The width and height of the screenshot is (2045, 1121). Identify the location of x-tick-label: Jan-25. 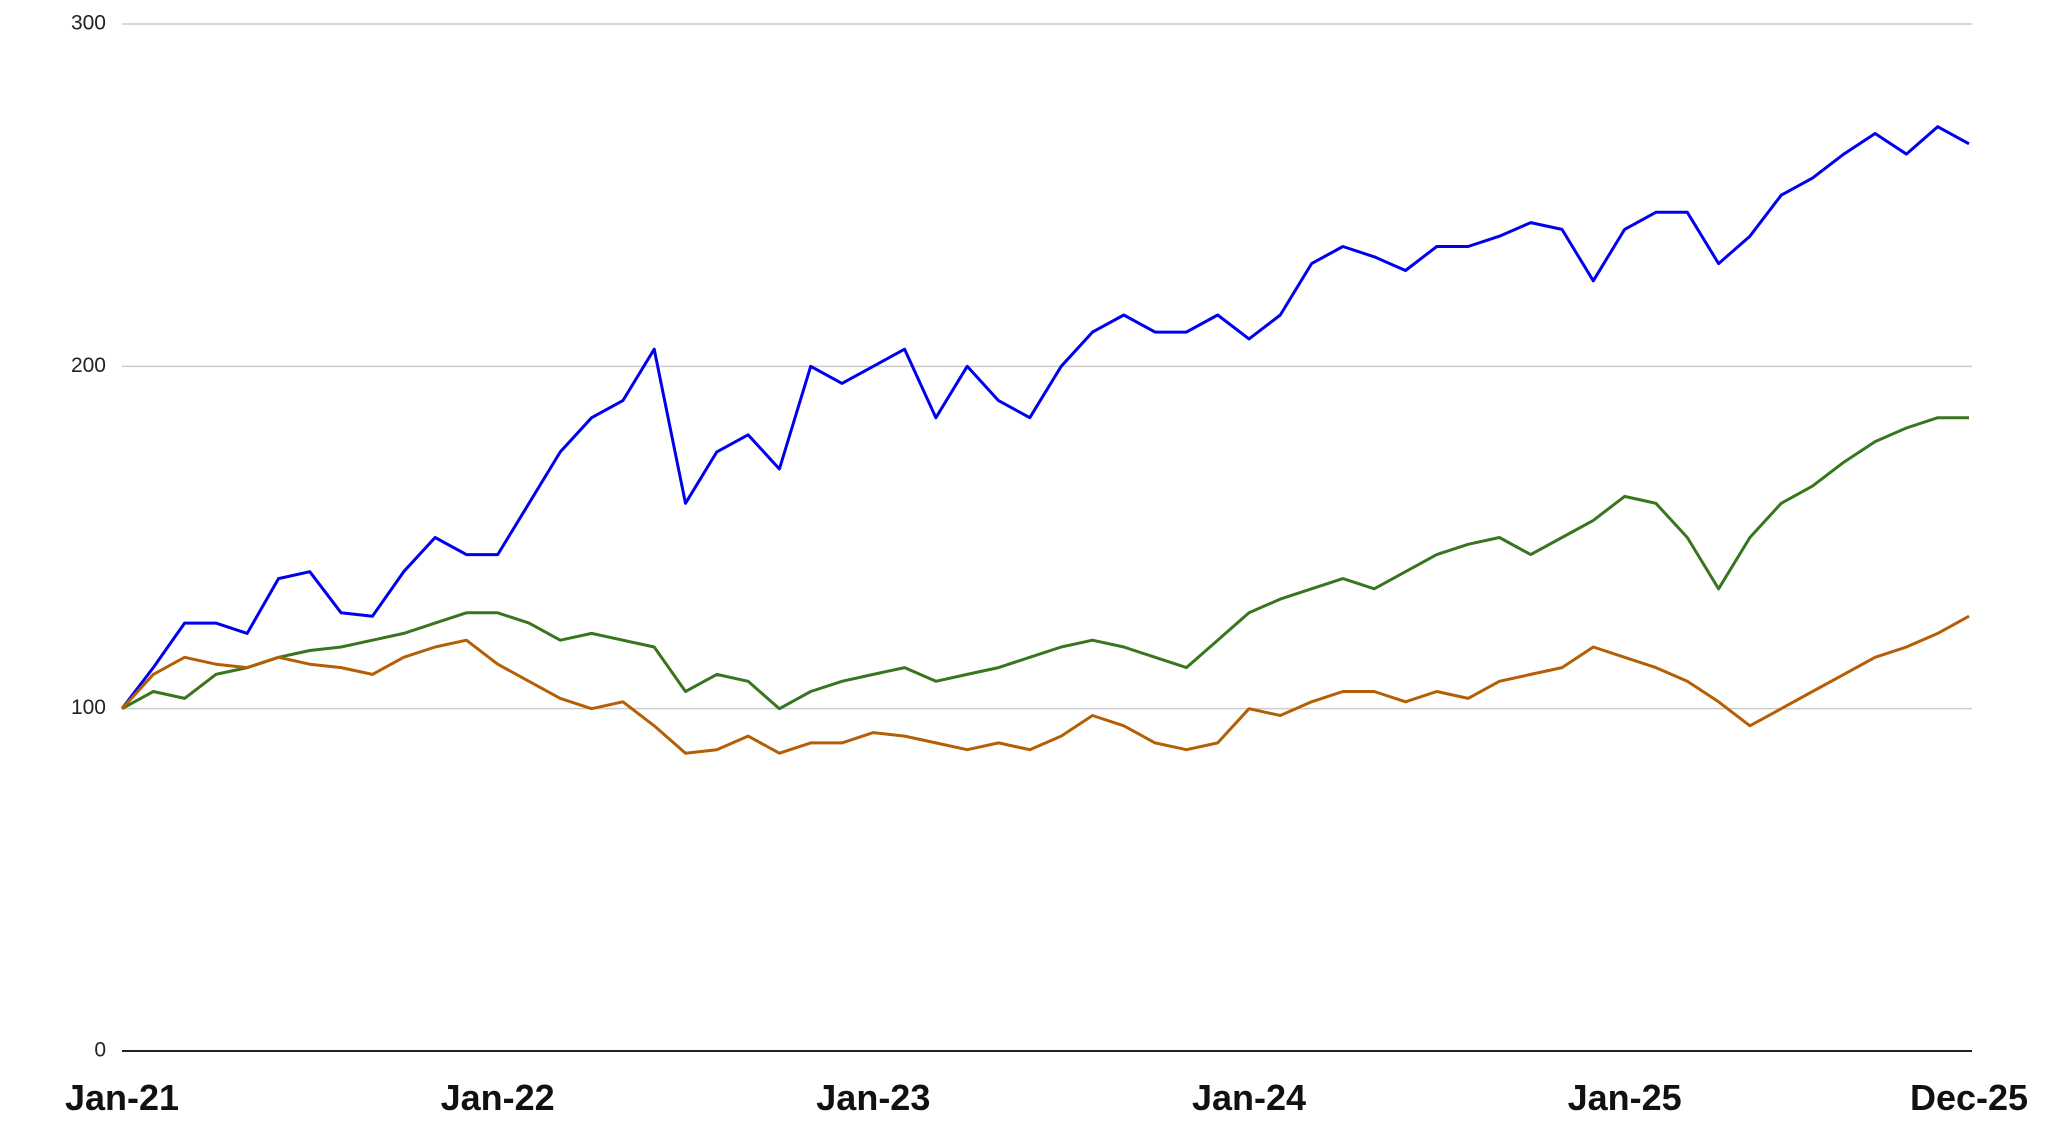
(1625, 1097).